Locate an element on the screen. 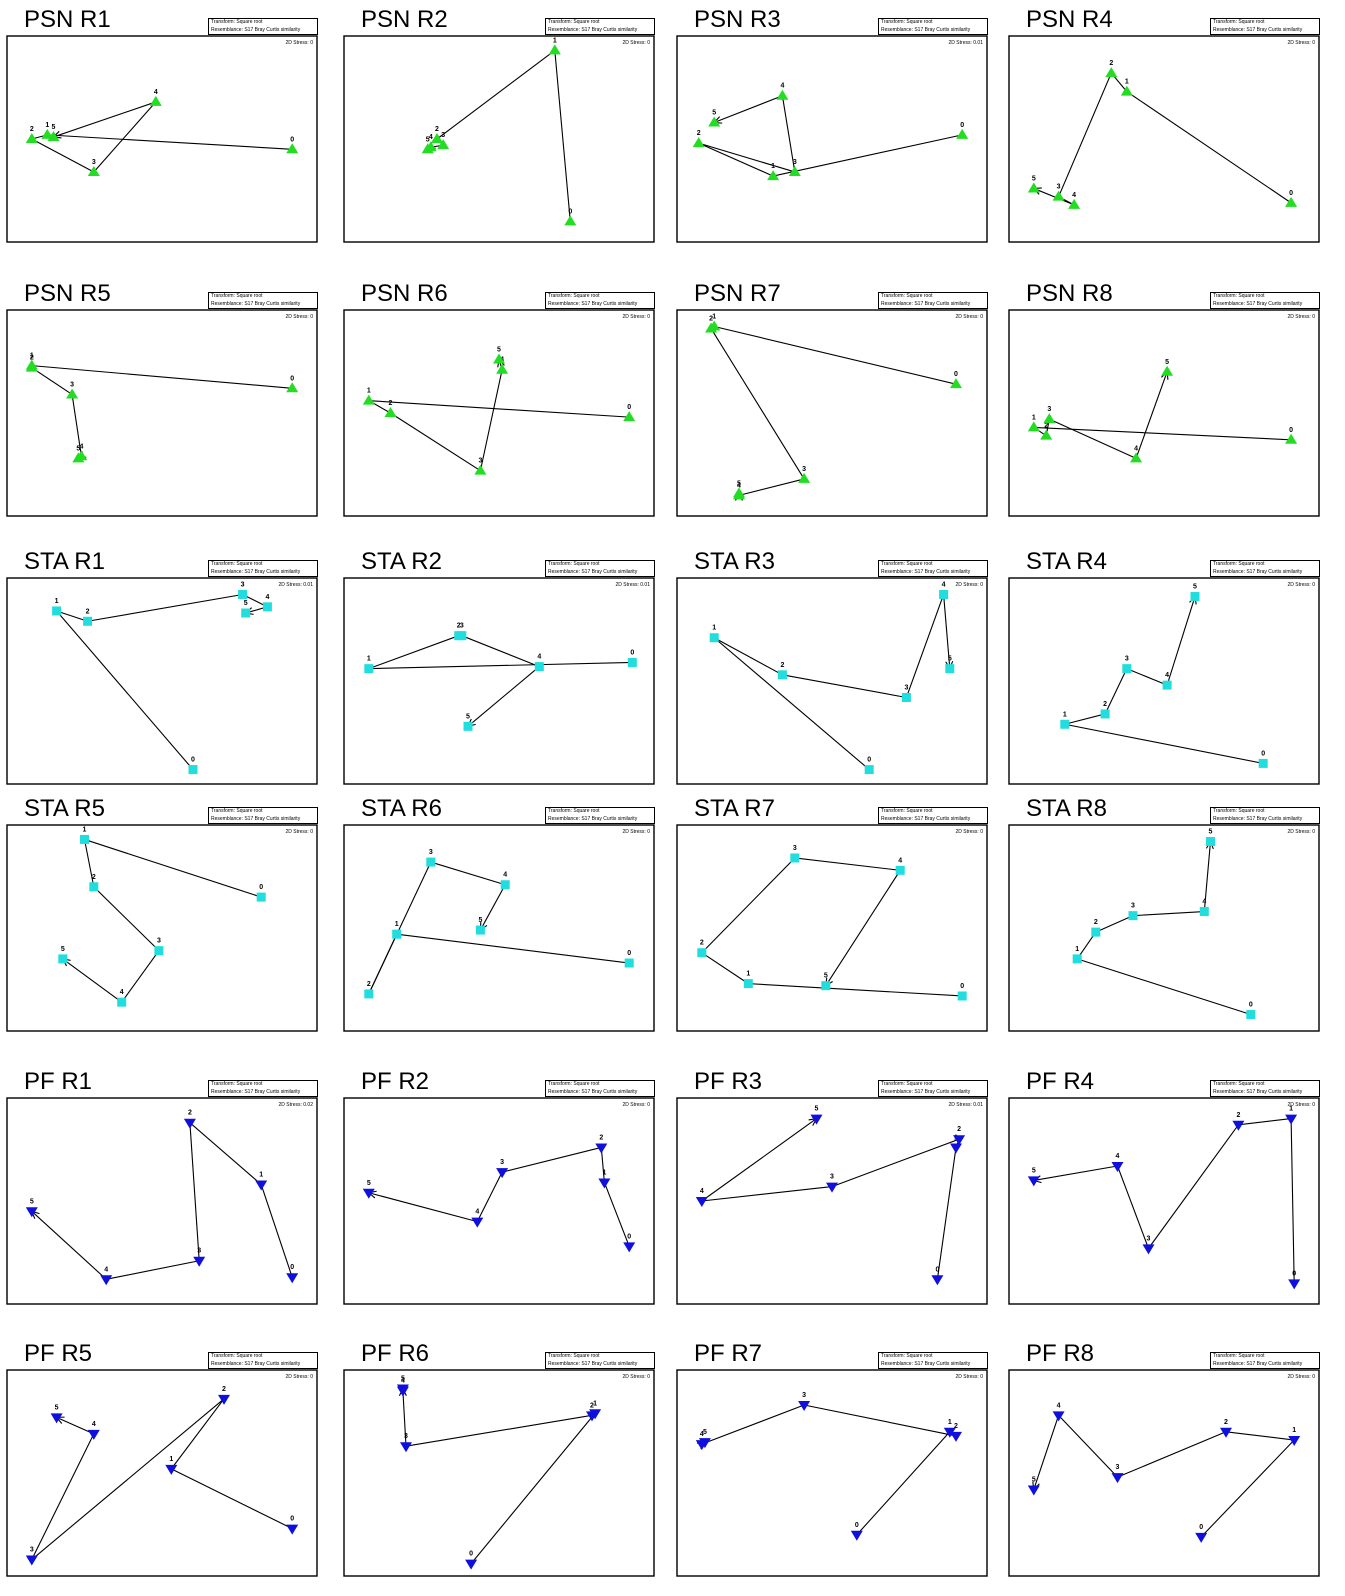 This screenshot has height=1596, width=1345. panel-title: STA R6 is located at coordinates (401, 808).